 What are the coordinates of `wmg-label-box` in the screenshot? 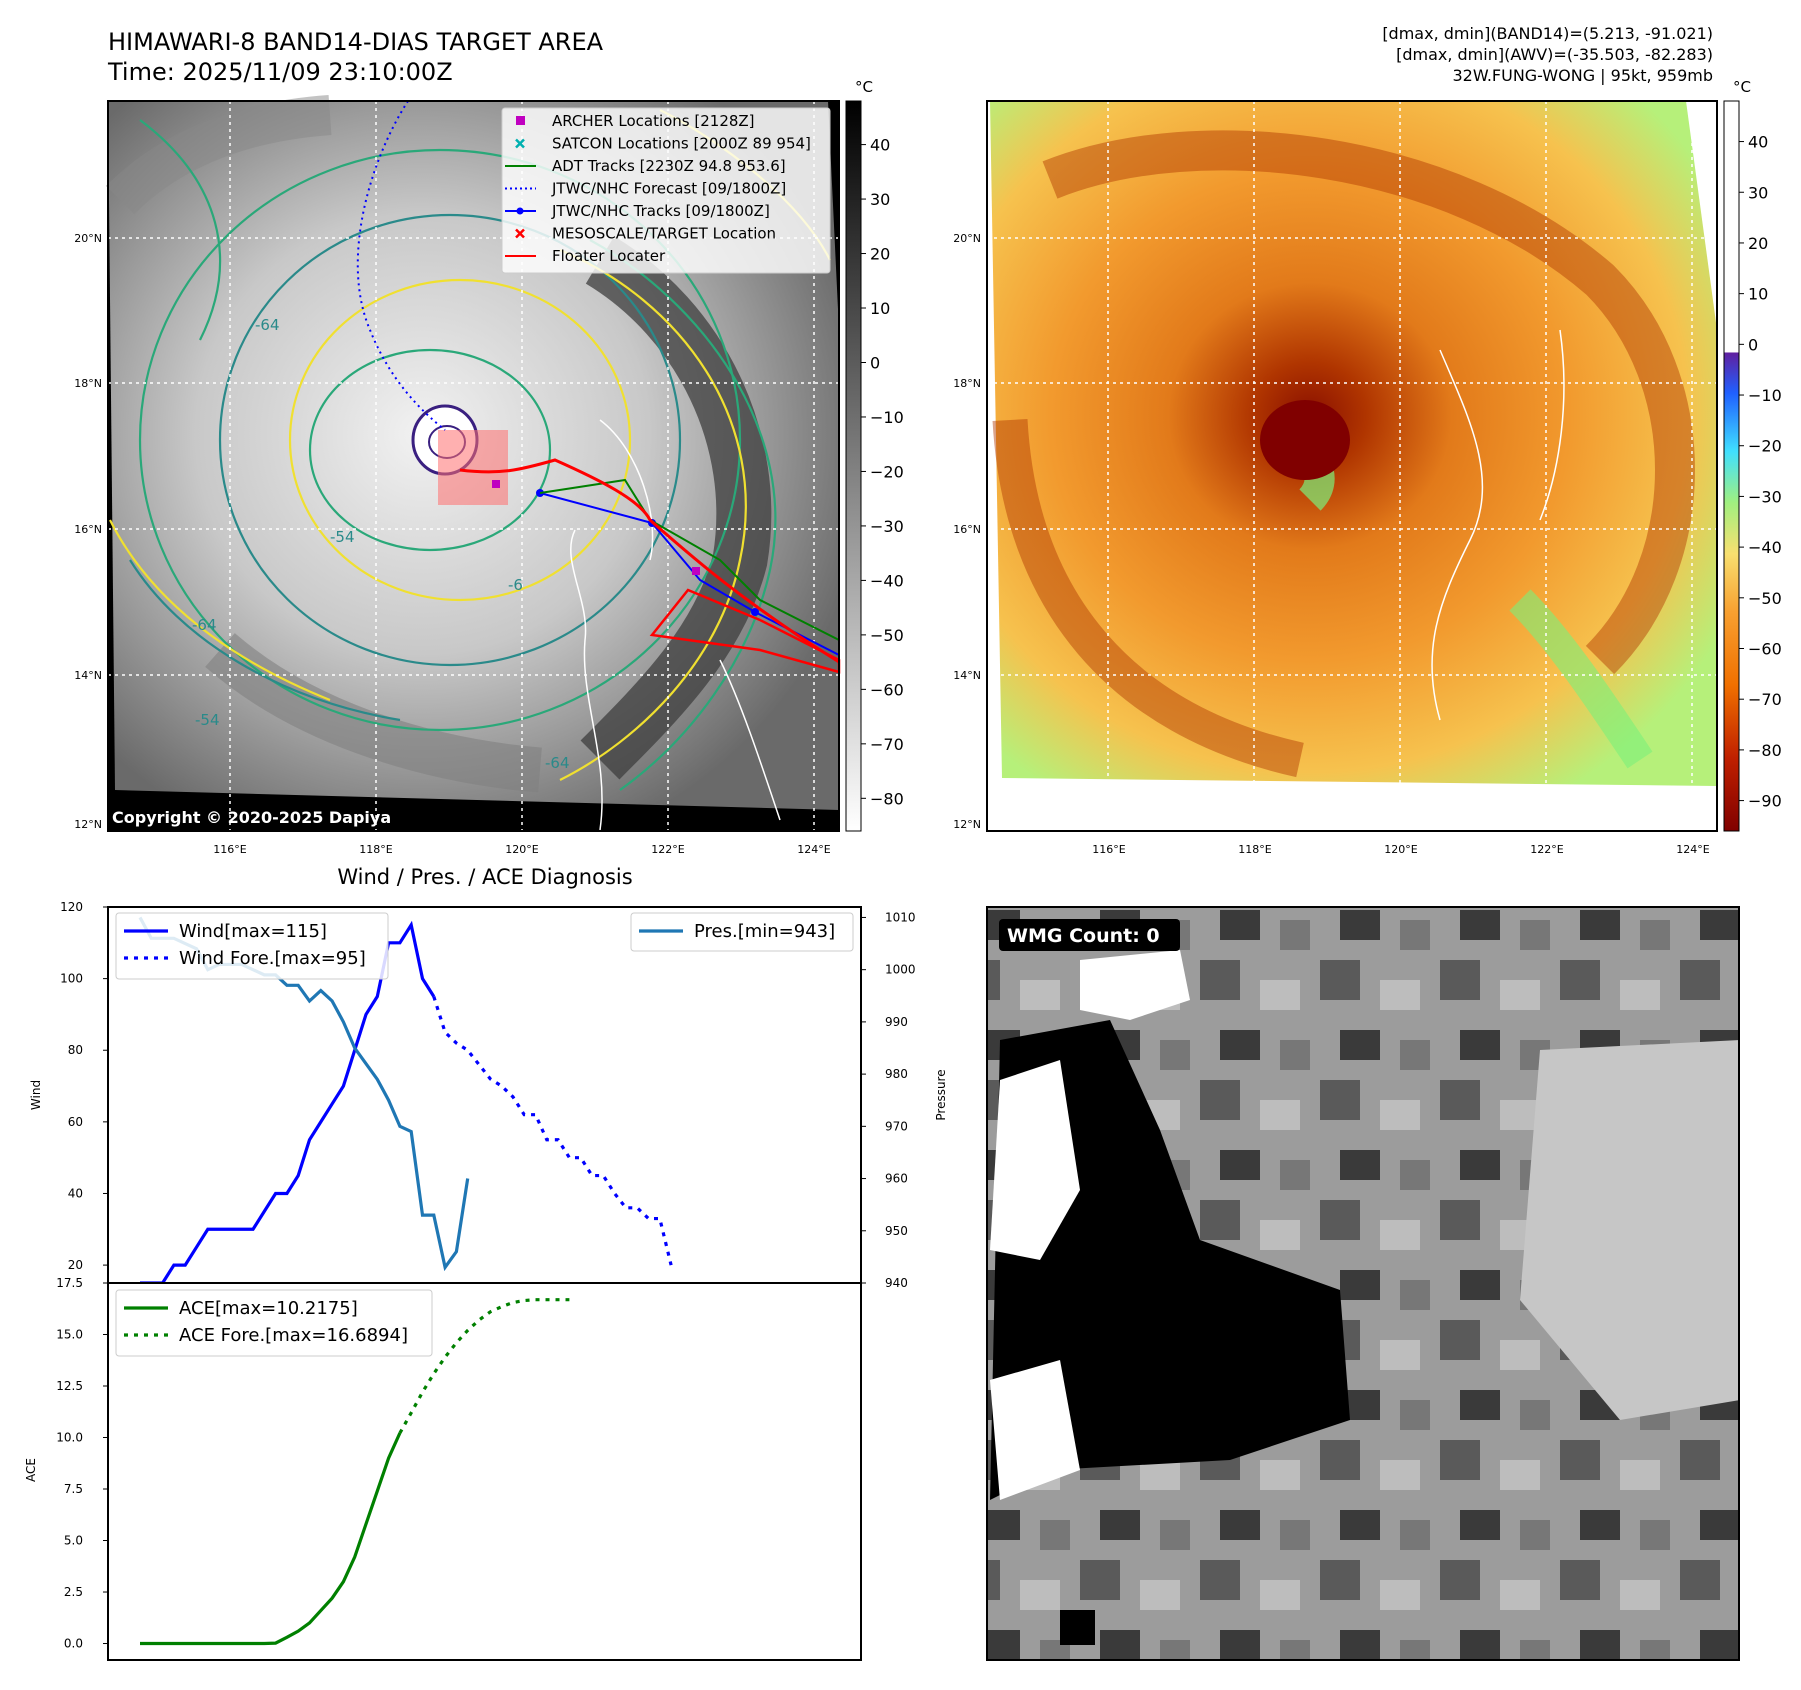 It's located at (1089, 935).